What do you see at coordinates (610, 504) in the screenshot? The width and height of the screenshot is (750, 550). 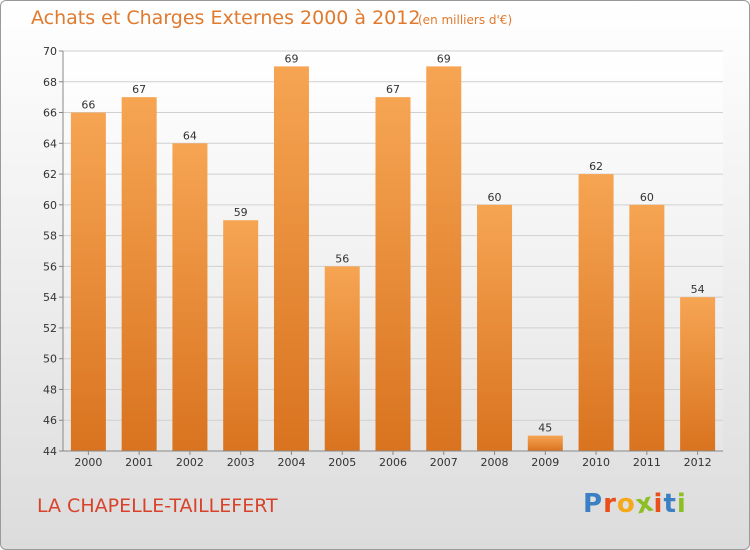 I see `logo-letter: r` at bounding box center [610, 504].